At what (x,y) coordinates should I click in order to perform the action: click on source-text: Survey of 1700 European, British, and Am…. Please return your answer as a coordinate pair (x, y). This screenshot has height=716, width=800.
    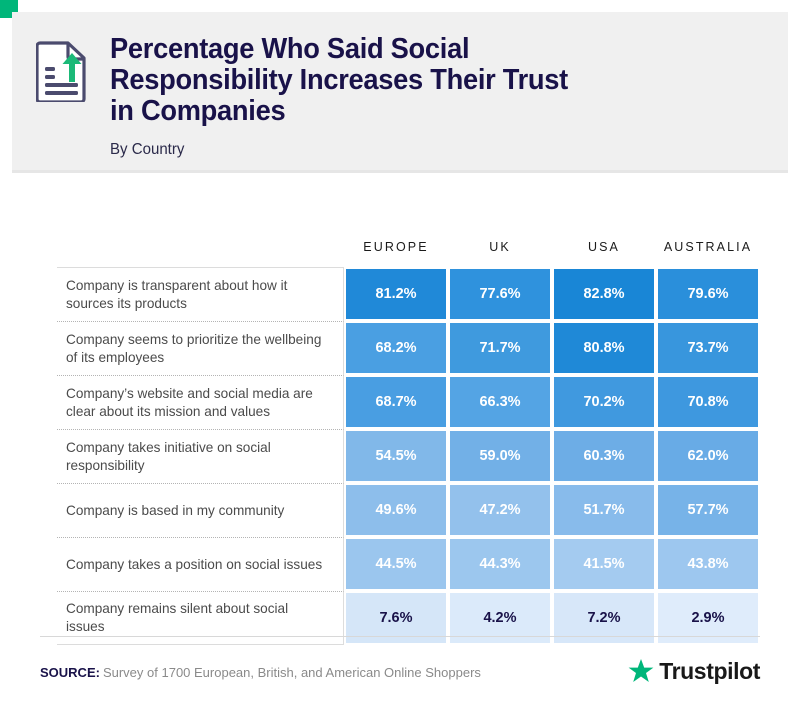
    Looking at the image, I should click on (291, 672).